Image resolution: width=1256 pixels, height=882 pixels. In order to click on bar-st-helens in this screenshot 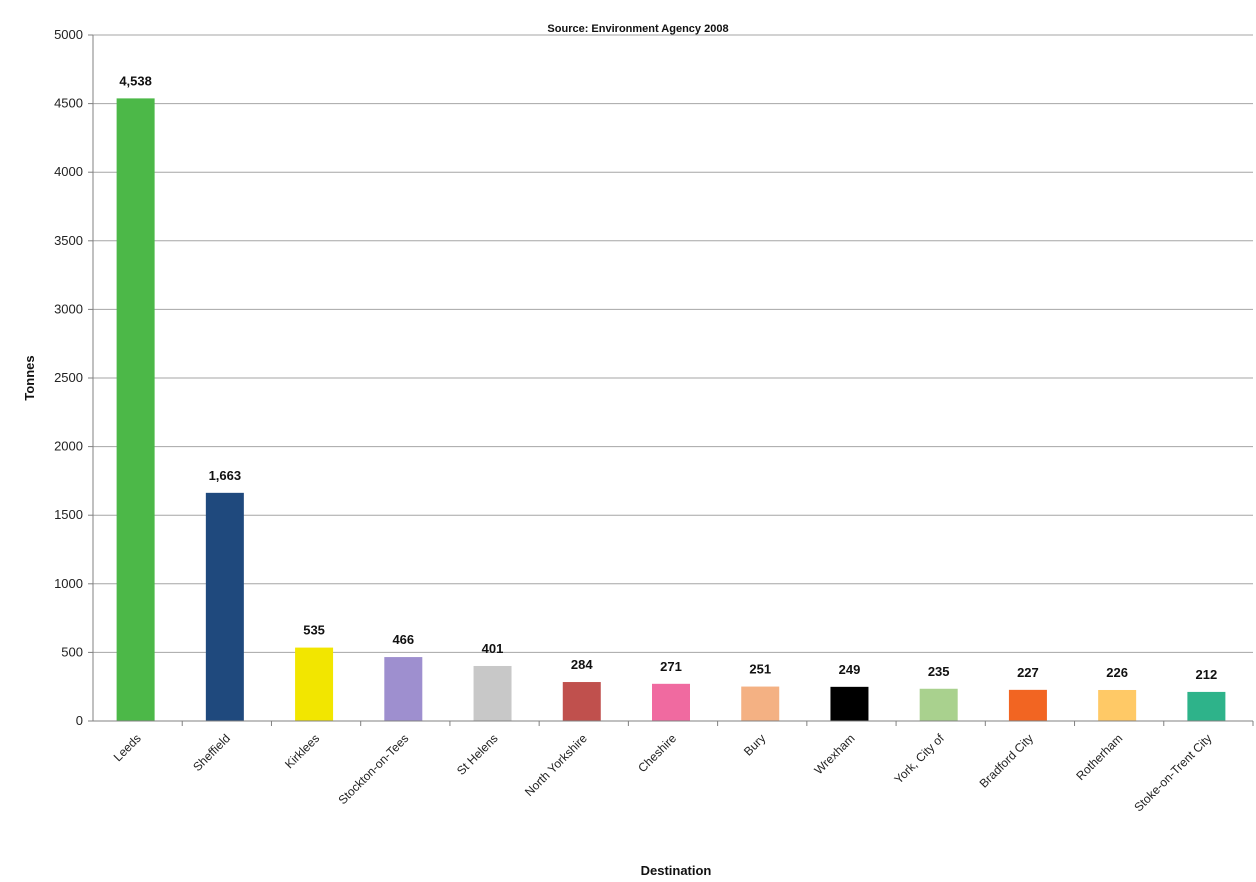, I will do `click(492, 693)`.